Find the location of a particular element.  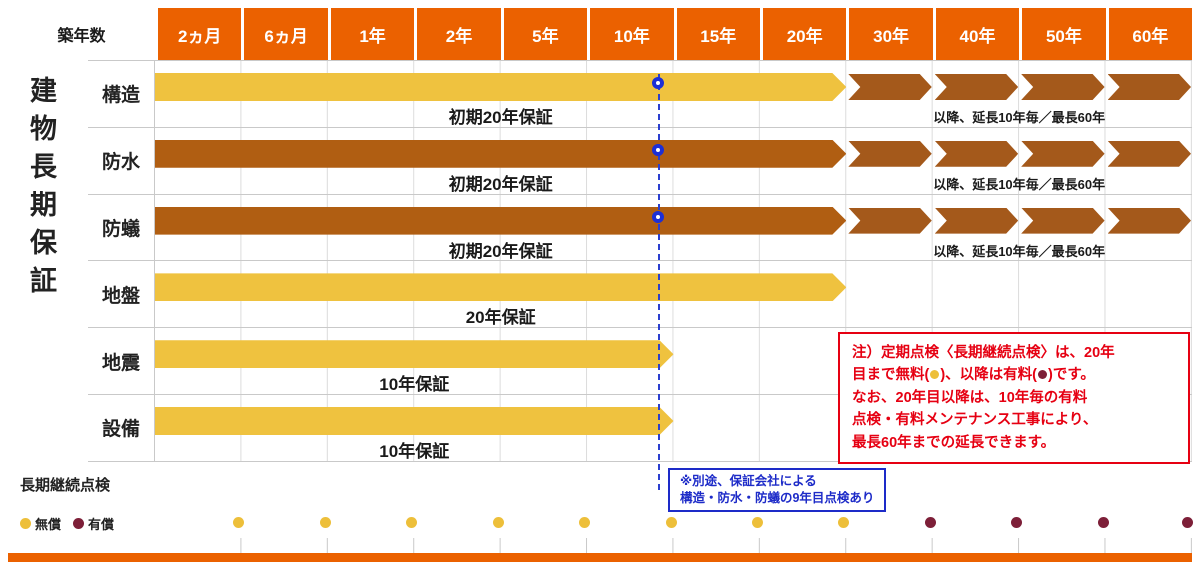

legend-paid: 有償 is located at coordinates (93, 523).